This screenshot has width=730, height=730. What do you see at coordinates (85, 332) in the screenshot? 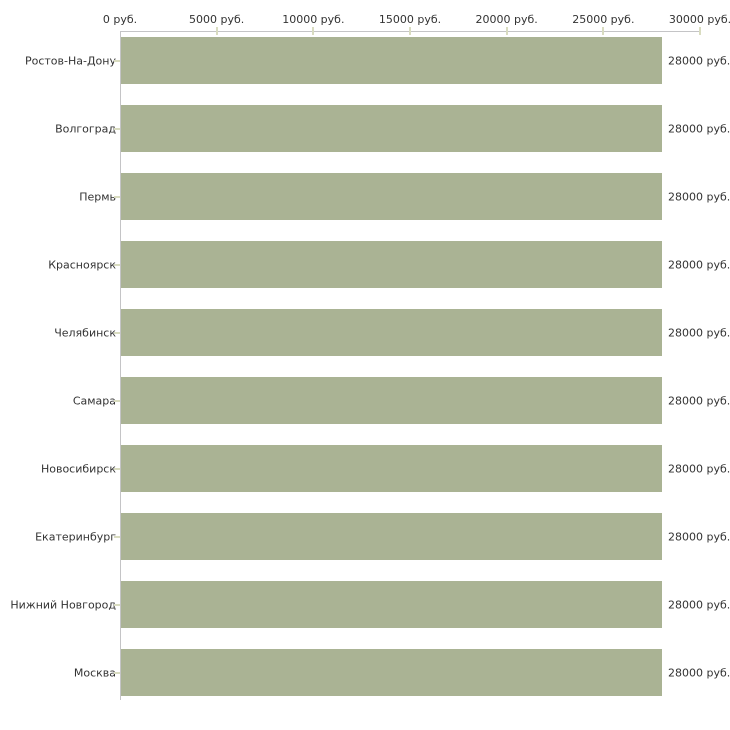
I see `category-label: Челябинск` at bounding box center [85, 332].